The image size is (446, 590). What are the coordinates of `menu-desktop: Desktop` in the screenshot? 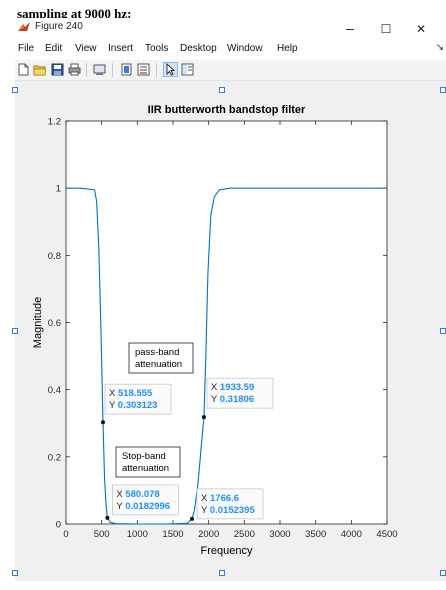 It's located at (198, 48).